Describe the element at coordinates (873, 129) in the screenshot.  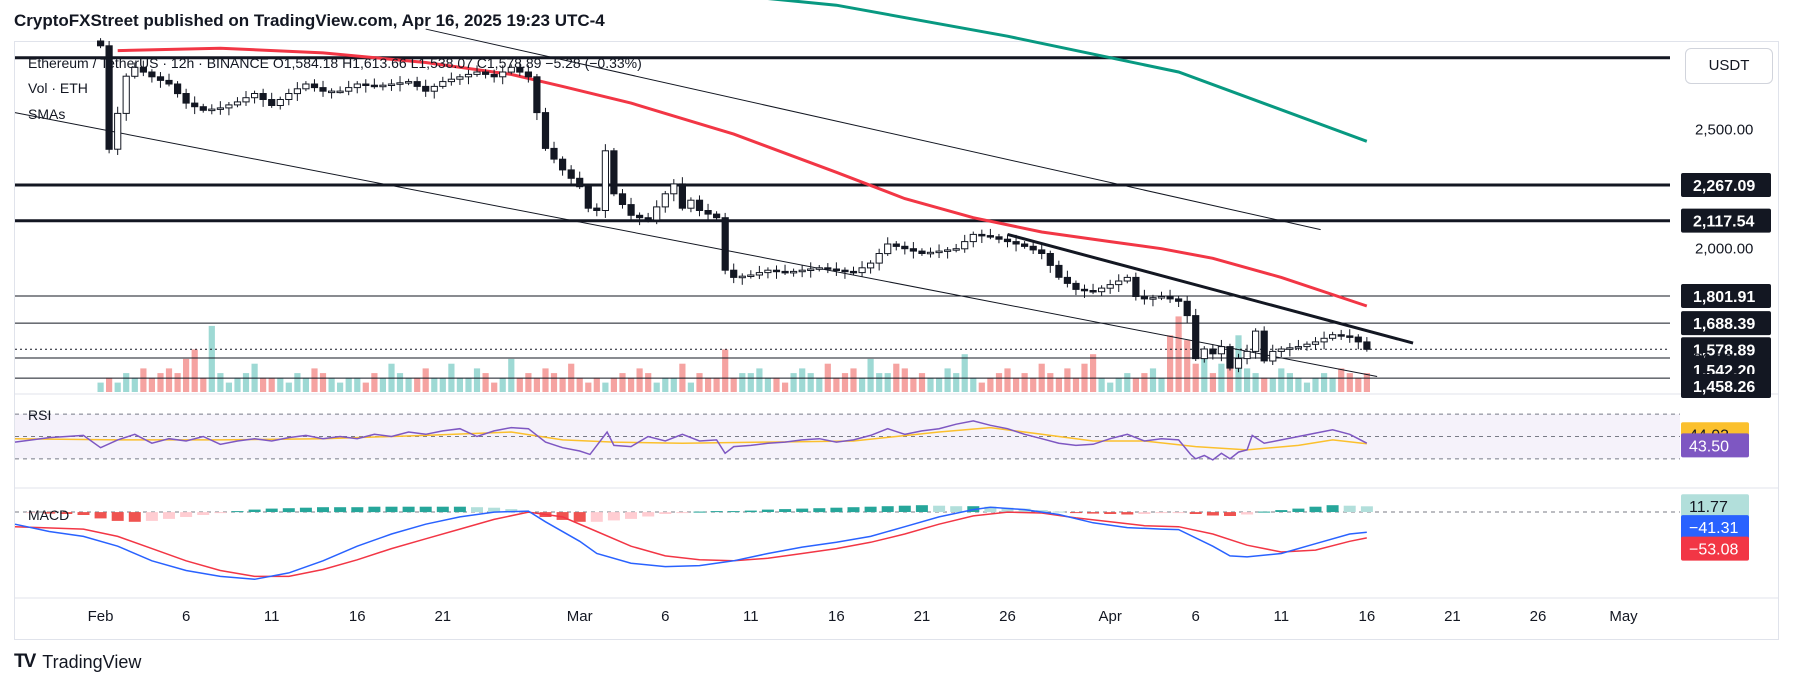
I see `channel-upper-line` at that location.